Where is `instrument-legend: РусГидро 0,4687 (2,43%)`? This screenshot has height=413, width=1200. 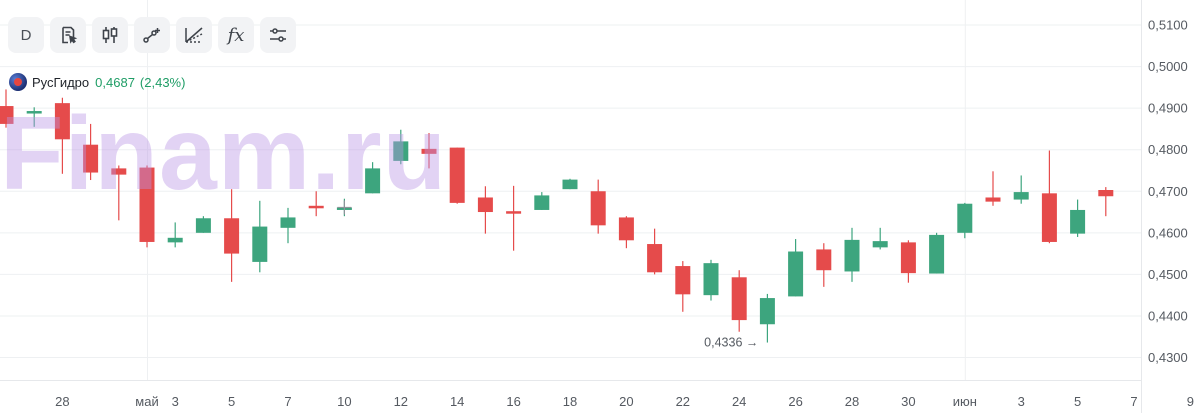 instrument-legend: РусГидро 0,4687 (2,43%) is located at coordinates (97, 82).